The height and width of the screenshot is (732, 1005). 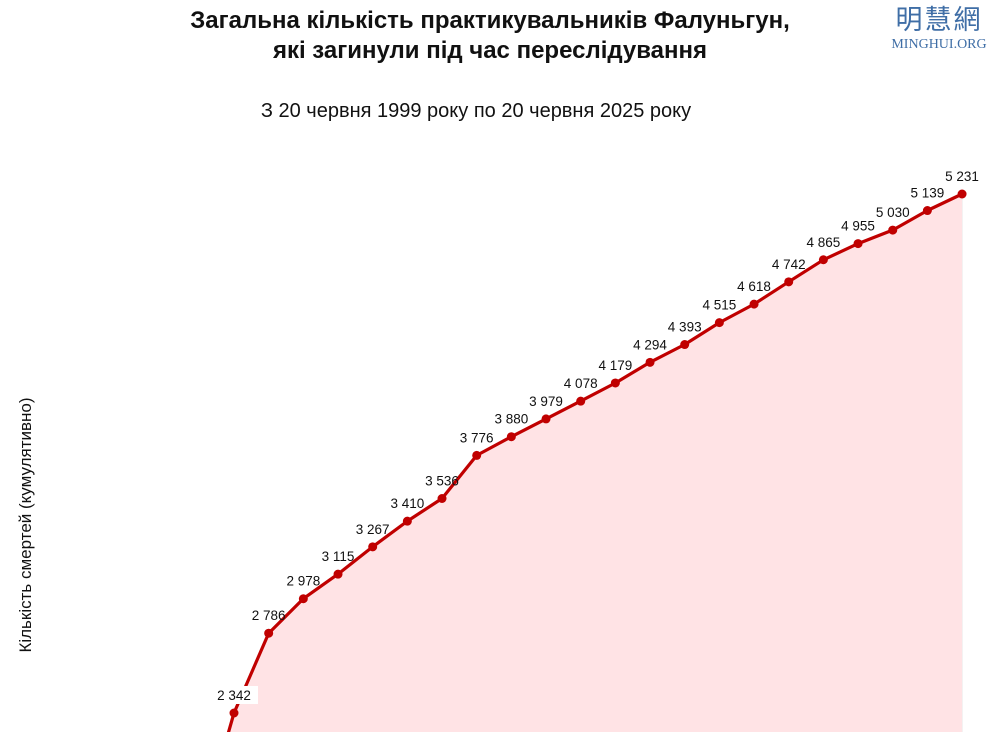 I want to click on logo-english-text: MINGHUI.ORG, so click(x=939, y=44).